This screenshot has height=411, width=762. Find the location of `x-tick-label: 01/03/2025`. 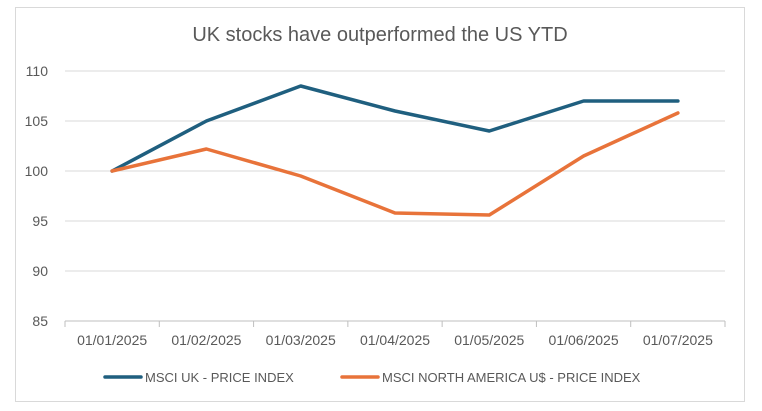

x-tick-label: 01/03/2025 is located at coordinates (301, 340).